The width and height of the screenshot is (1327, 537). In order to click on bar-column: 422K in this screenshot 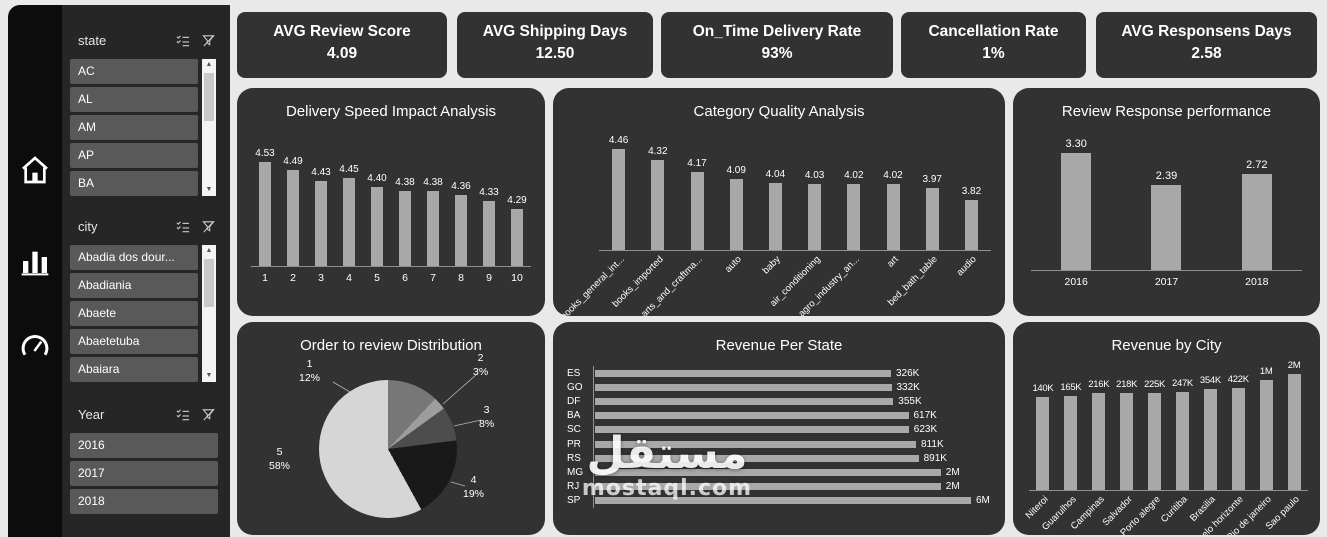, I will do `click(1238, 424)`.